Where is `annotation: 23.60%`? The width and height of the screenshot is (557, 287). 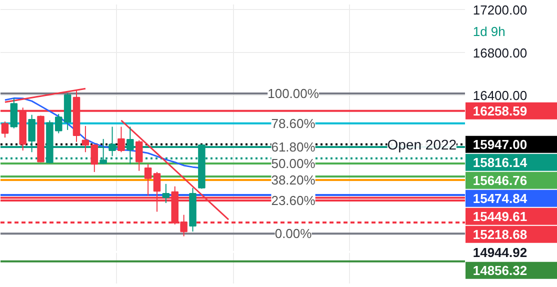 annotation: 23.60% is located at coordinates (293, 200).